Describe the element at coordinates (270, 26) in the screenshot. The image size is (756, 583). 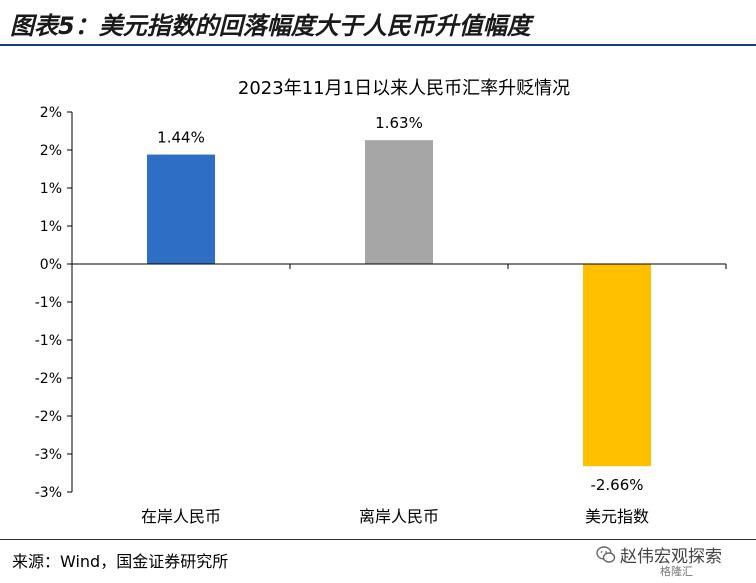
I see `figure-title: 图表5：美元指数的回落幅度大于人民币升值幅度` at that location.